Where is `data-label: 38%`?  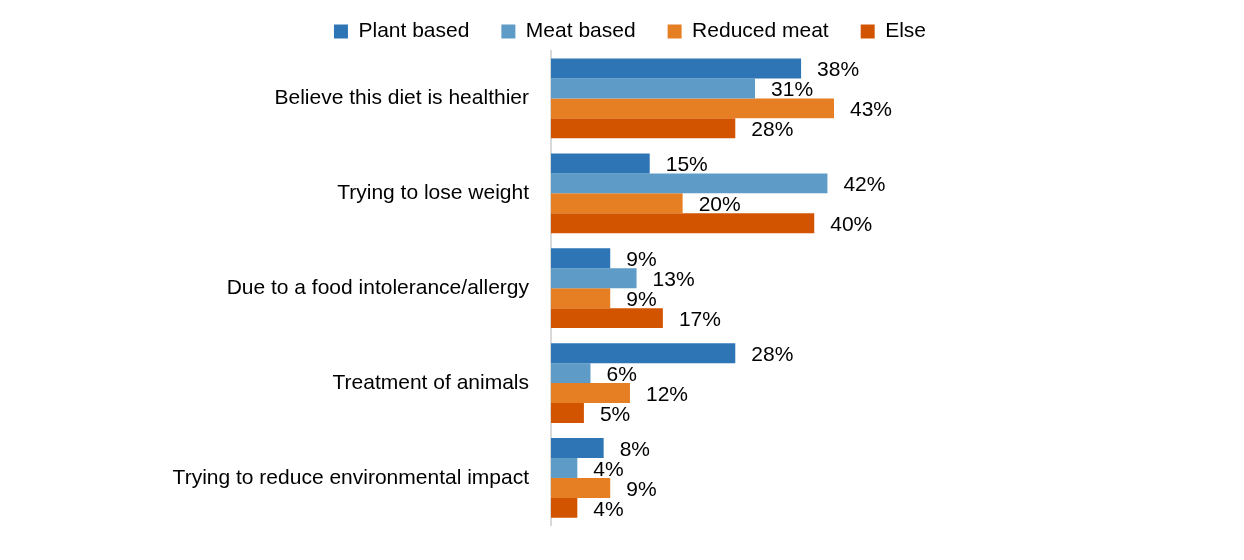
data-label: 38% is located at coordinates (838, 69).